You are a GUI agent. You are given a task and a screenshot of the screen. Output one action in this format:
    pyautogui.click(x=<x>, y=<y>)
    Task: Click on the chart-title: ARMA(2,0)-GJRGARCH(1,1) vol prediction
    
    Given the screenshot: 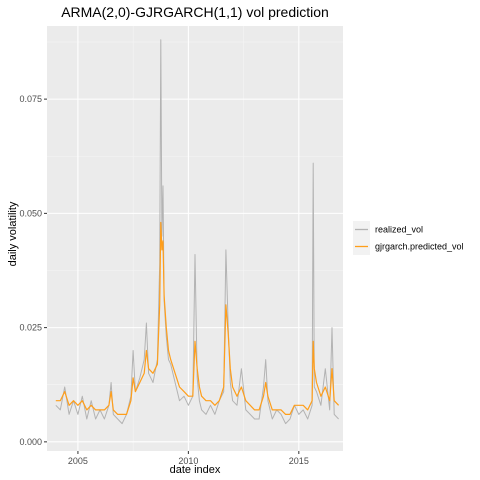 What is the action you would take?
    pyautogui.click(x=195, y=12)
    